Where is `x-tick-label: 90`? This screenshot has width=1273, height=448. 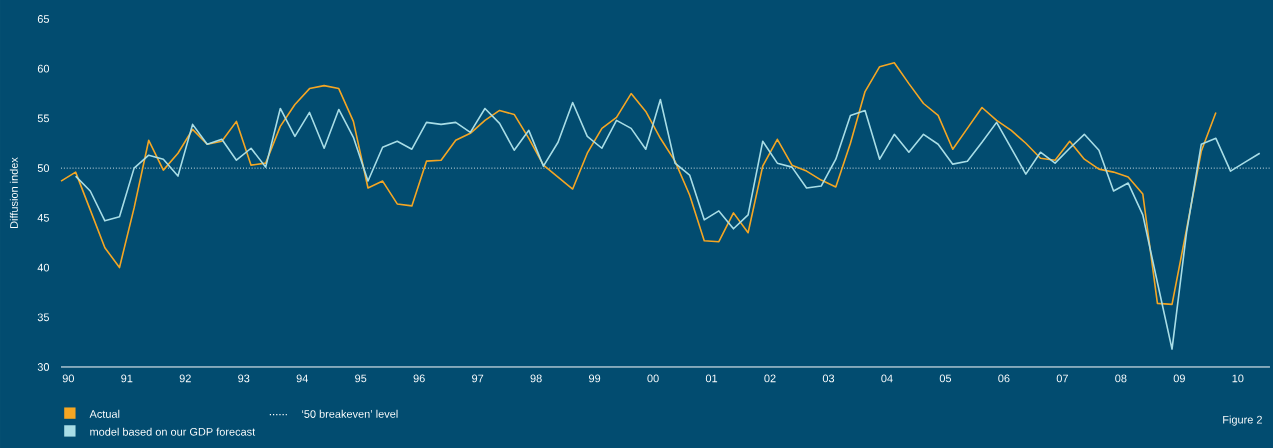 x-tick-label: 90 is located at coordinates (68, 378).